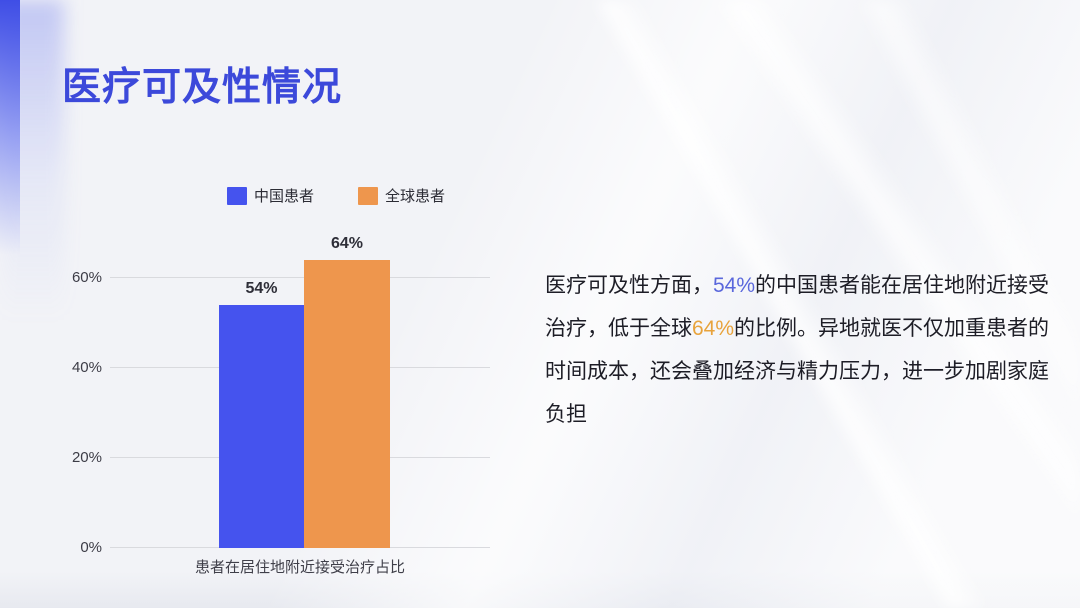 The image size is (1080, 608). Describe the element at coordinates (629, 285) in the screenshot. I see `paragraph-part1: 医疗可及性方面，` at that location.